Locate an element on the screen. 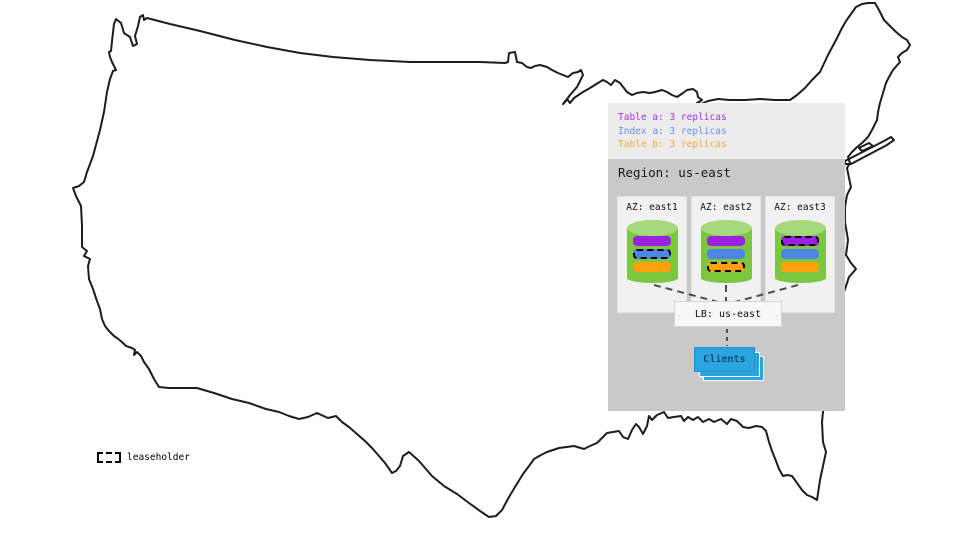 This screenshot has width=960, height=540. az-label: AZ: east3 is located at coordinates (800, 207).